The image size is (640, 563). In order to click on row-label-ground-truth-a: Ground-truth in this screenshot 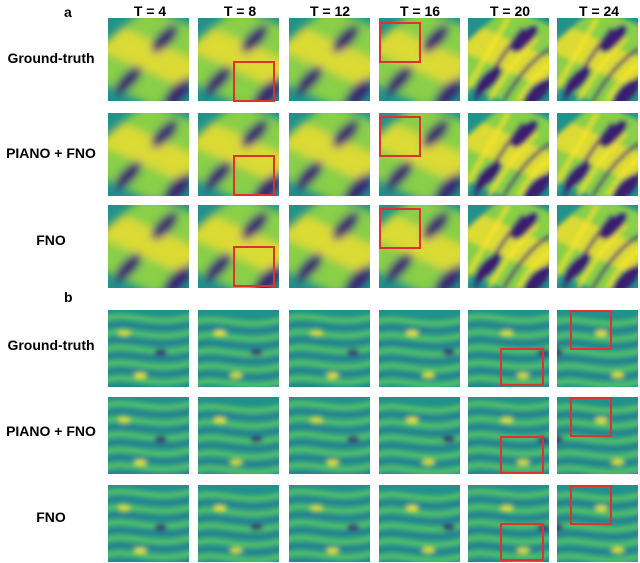, I will do `click(51, 58)`.